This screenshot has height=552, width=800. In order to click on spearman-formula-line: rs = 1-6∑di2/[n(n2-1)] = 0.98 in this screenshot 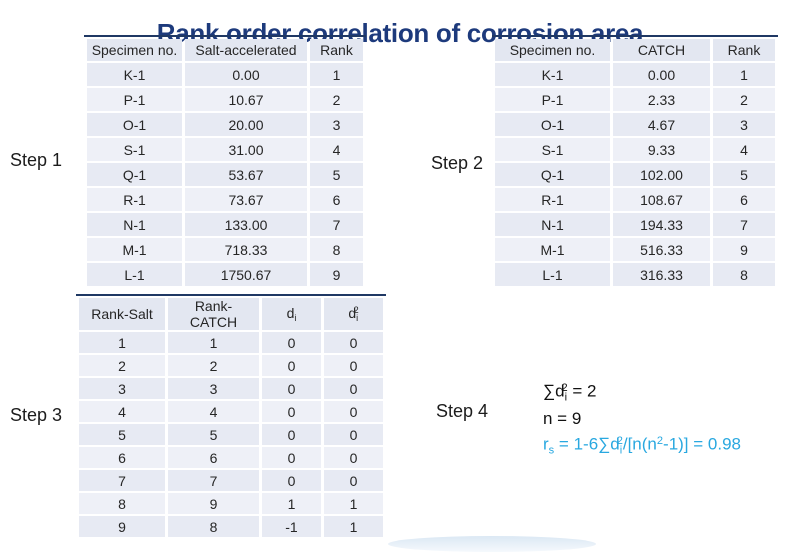, I will do `click(642, 445)`.